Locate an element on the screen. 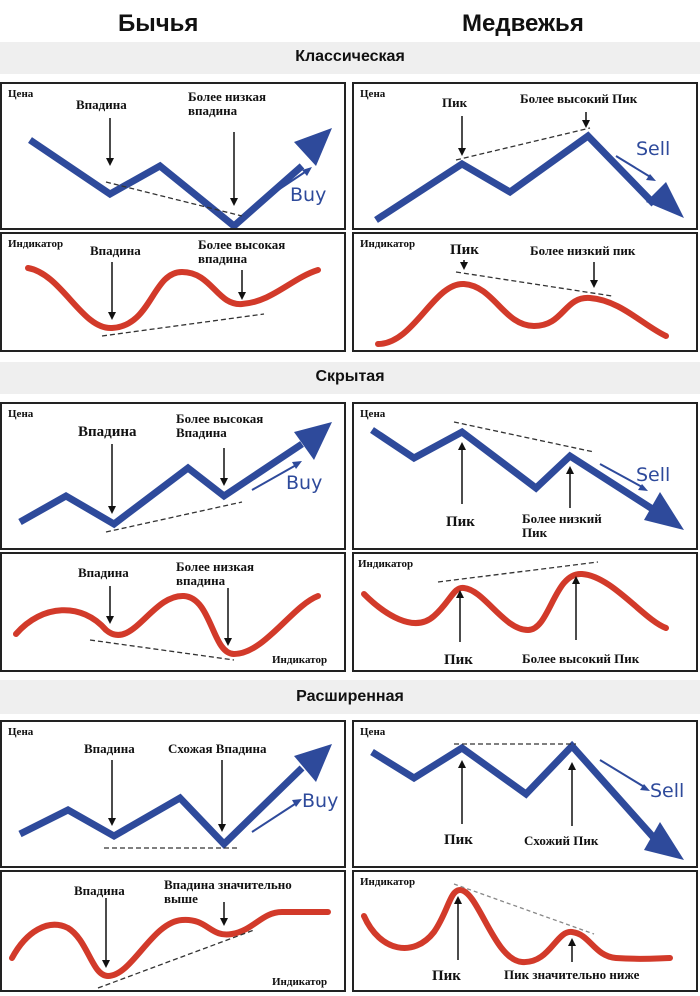 The height and width of the screenshot is (996, 700). section-band-extended is located at coordinates (350, 697).